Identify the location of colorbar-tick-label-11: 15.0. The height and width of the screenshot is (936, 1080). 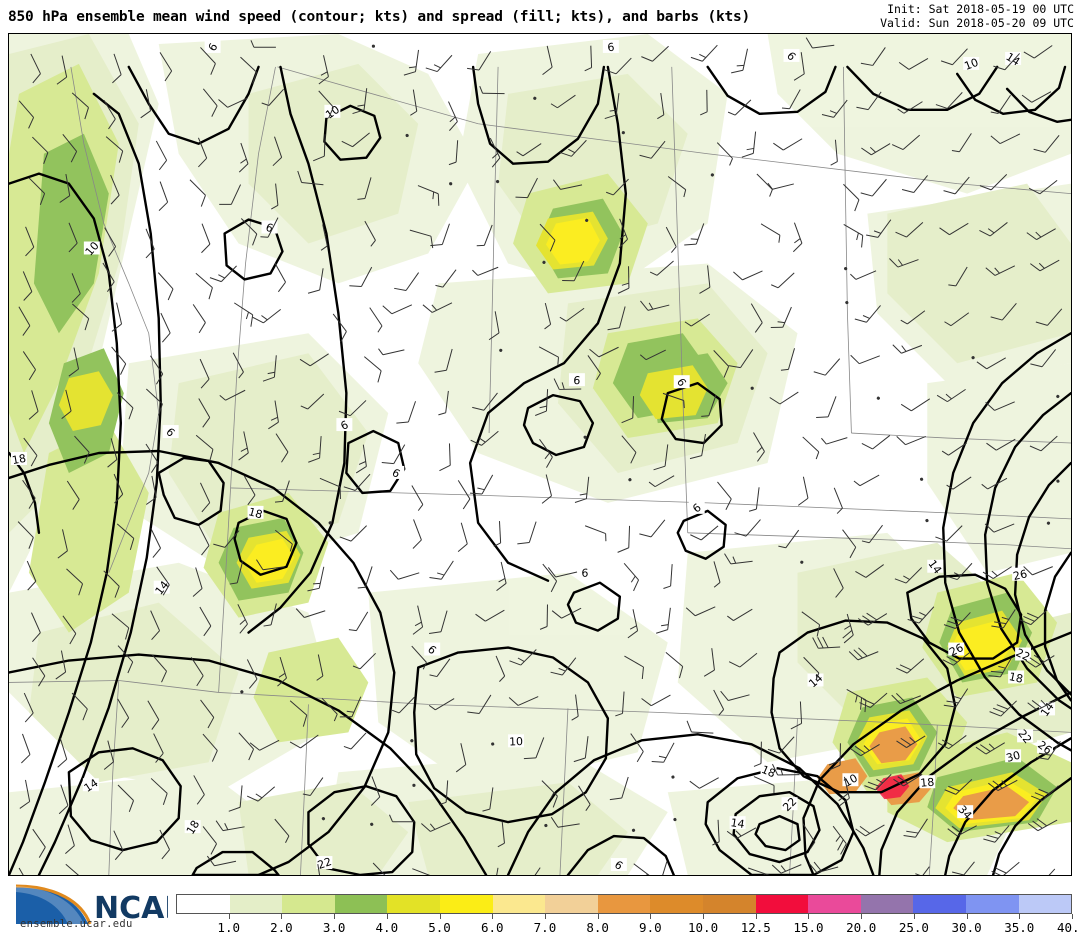
(808, 927).